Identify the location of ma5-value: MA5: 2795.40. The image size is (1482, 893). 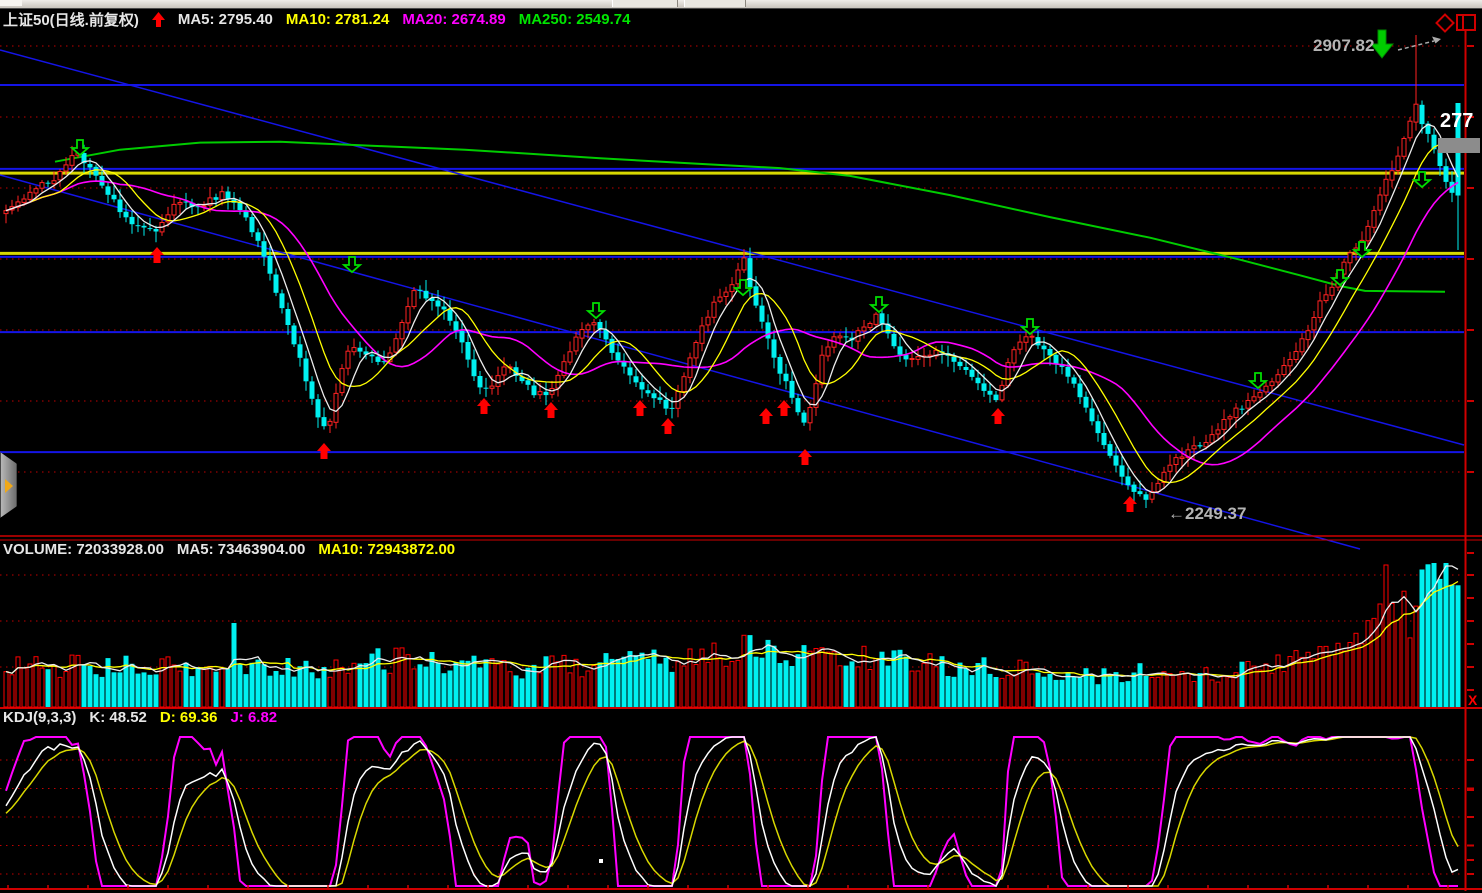
(225, 19).